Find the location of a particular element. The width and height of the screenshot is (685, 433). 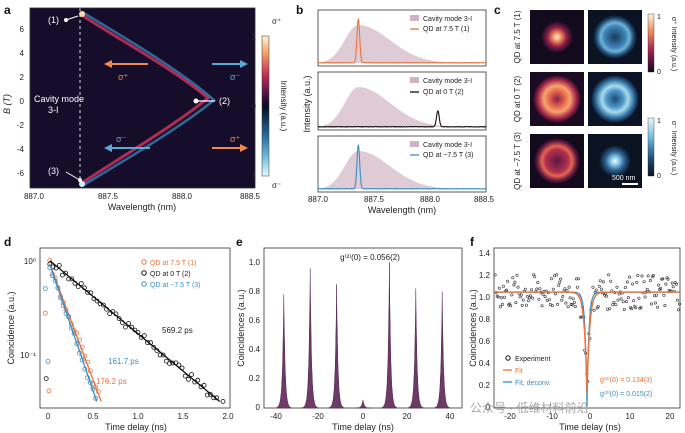

panel-a-yaxis: 6 4 2 0 -2 -4 -6 B (T) is located at coordinates (13, 101).